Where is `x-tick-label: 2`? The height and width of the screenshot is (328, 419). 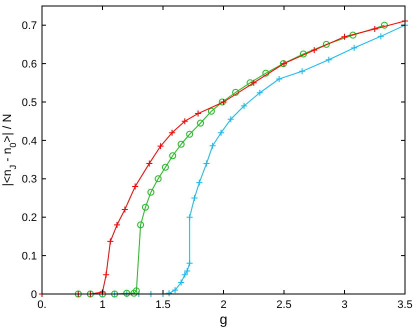 x-tick-label: 2 is located at coordinates (223, 305).